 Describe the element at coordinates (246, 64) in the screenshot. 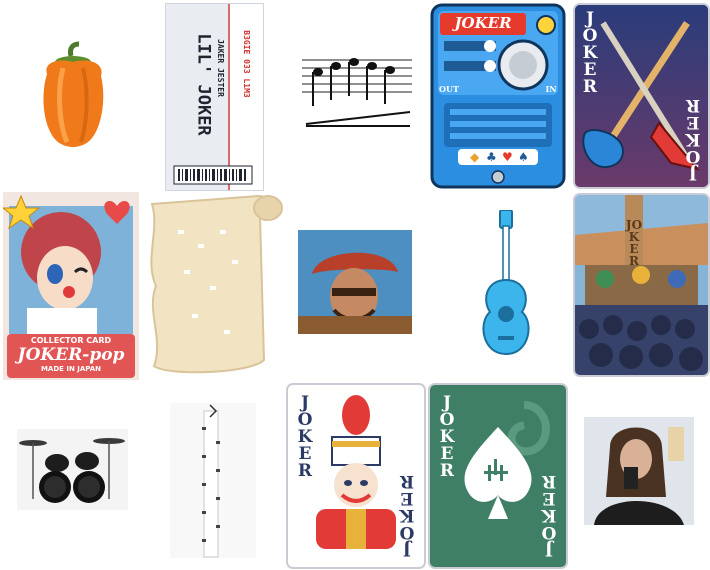

I see `ticket-code: B3GIE 033 L1M3` at that location.